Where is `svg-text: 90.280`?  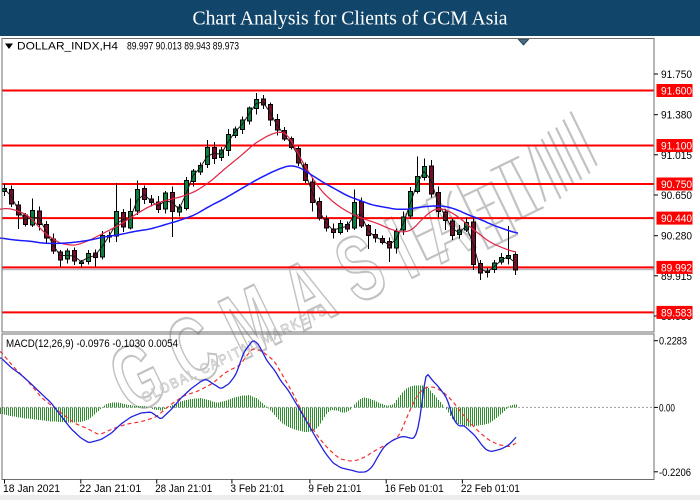
svg-text: 90.280 is located at coordinates (676, 237).